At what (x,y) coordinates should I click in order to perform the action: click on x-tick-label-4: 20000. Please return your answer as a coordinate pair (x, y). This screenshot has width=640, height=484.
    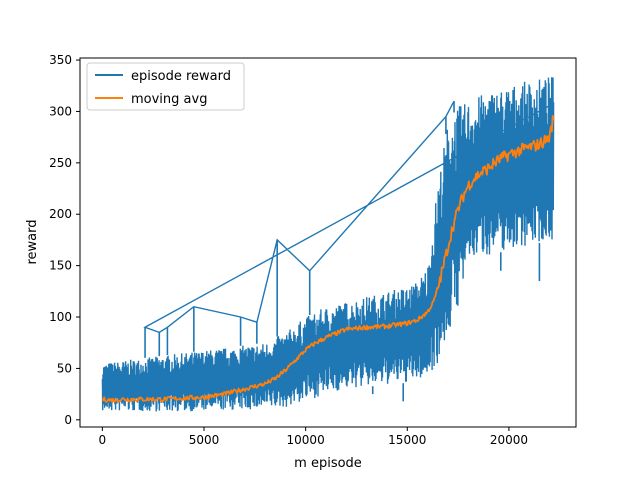
    Looking at the image, I should click on (509, 440).